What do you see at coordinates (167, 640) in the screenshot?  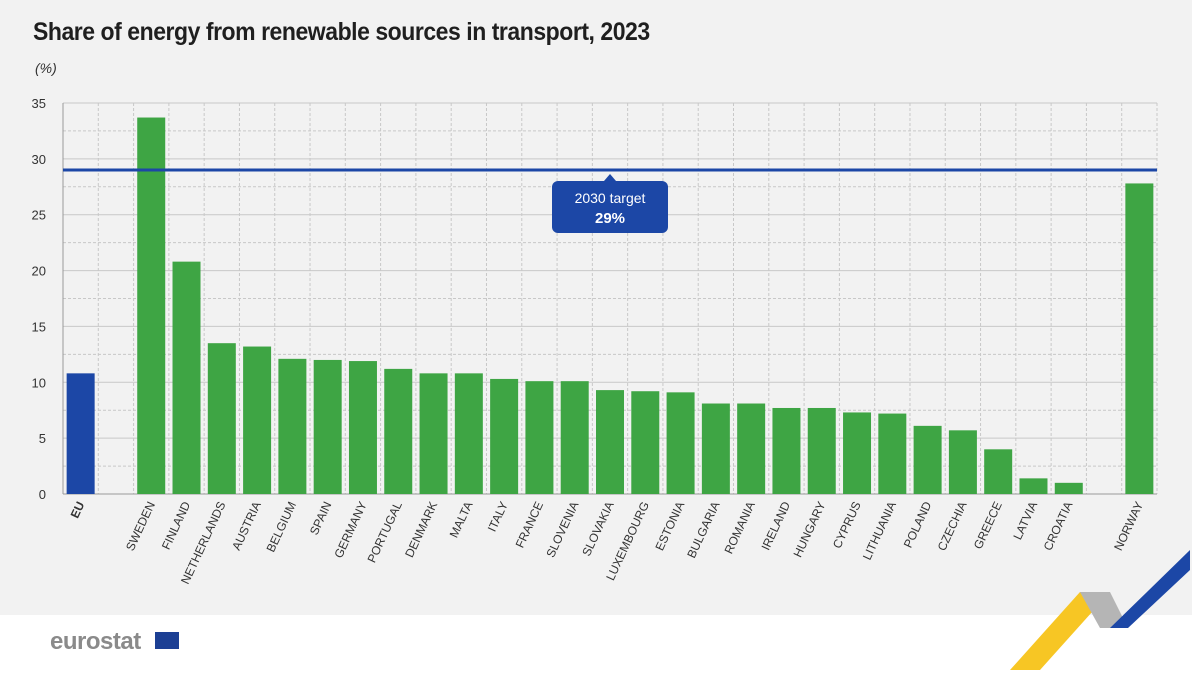 I see `eu-flag-icon` at bounding box center [167, 640].